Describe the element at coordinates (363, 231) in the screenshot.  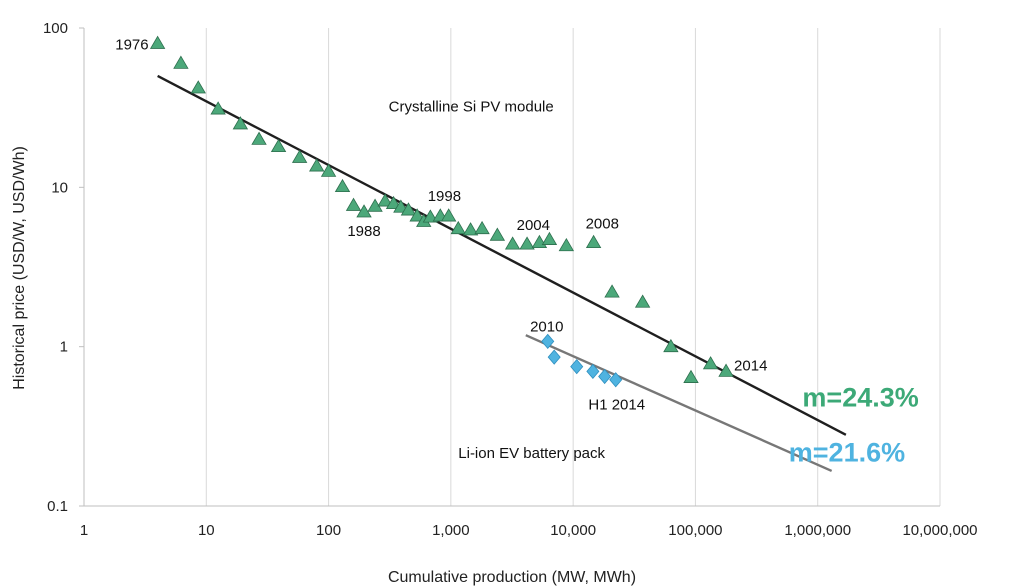
I see `point-label: 1988` at that location.